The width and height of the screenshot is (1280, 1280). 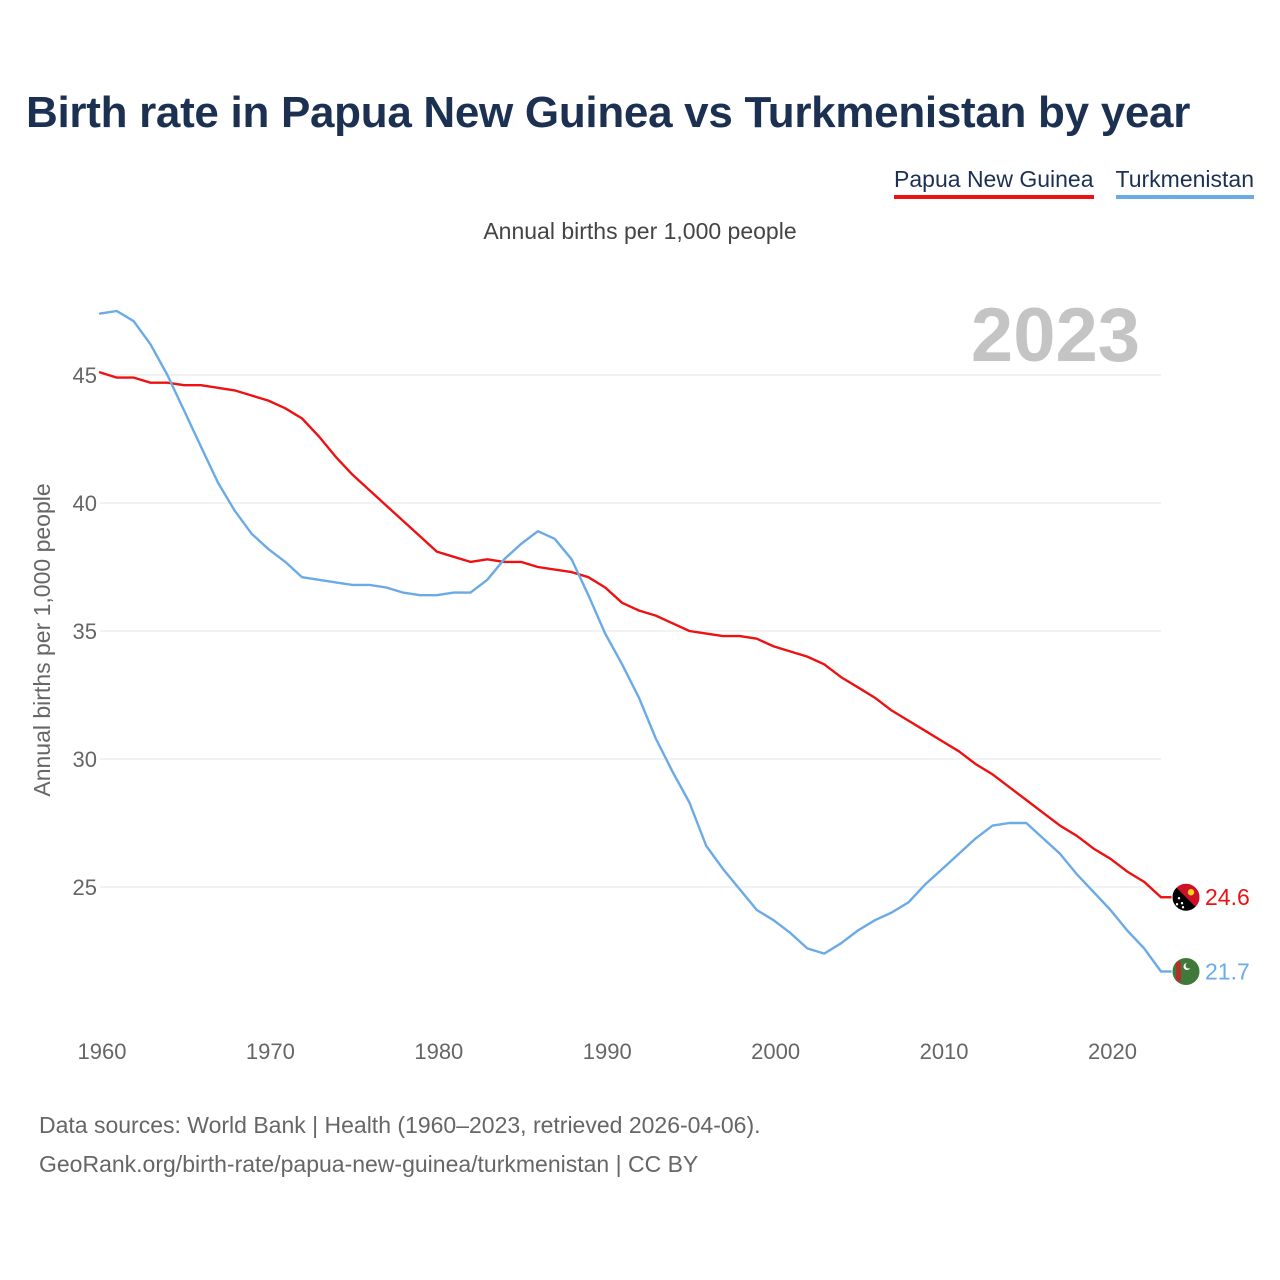 I want to click on turkmenistan-flag-icon, so click(x=1186, y=971).